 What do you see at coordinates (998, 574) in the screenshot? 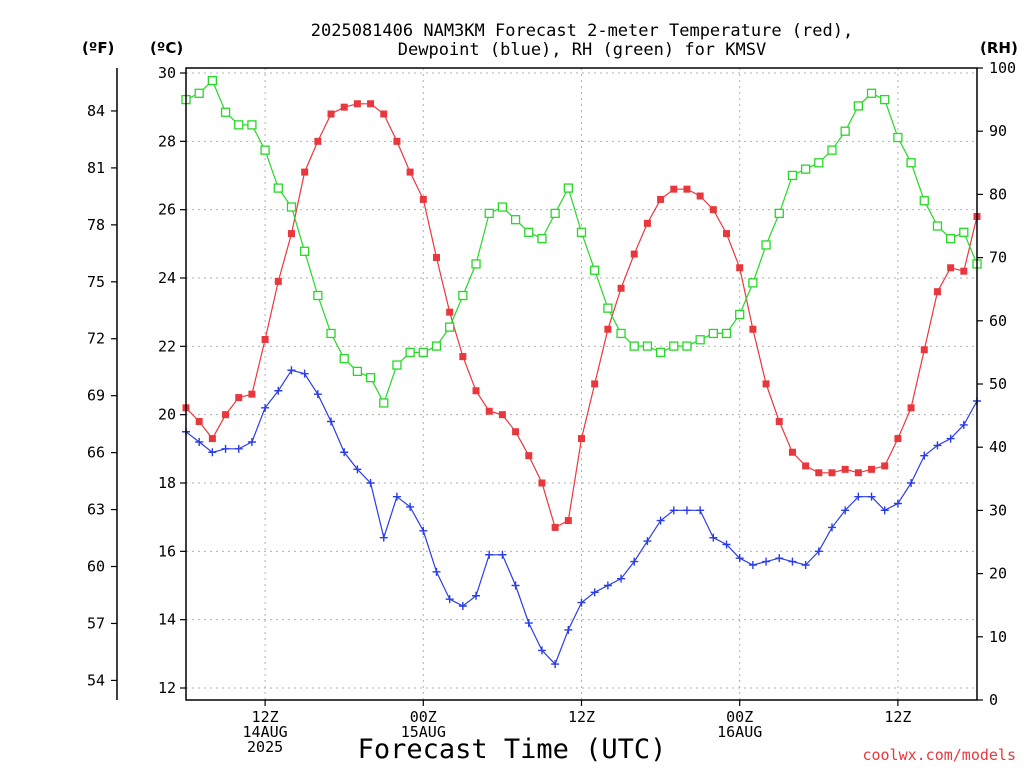
I see `rh-tick-label: 20` at bounding box center [998, 574].